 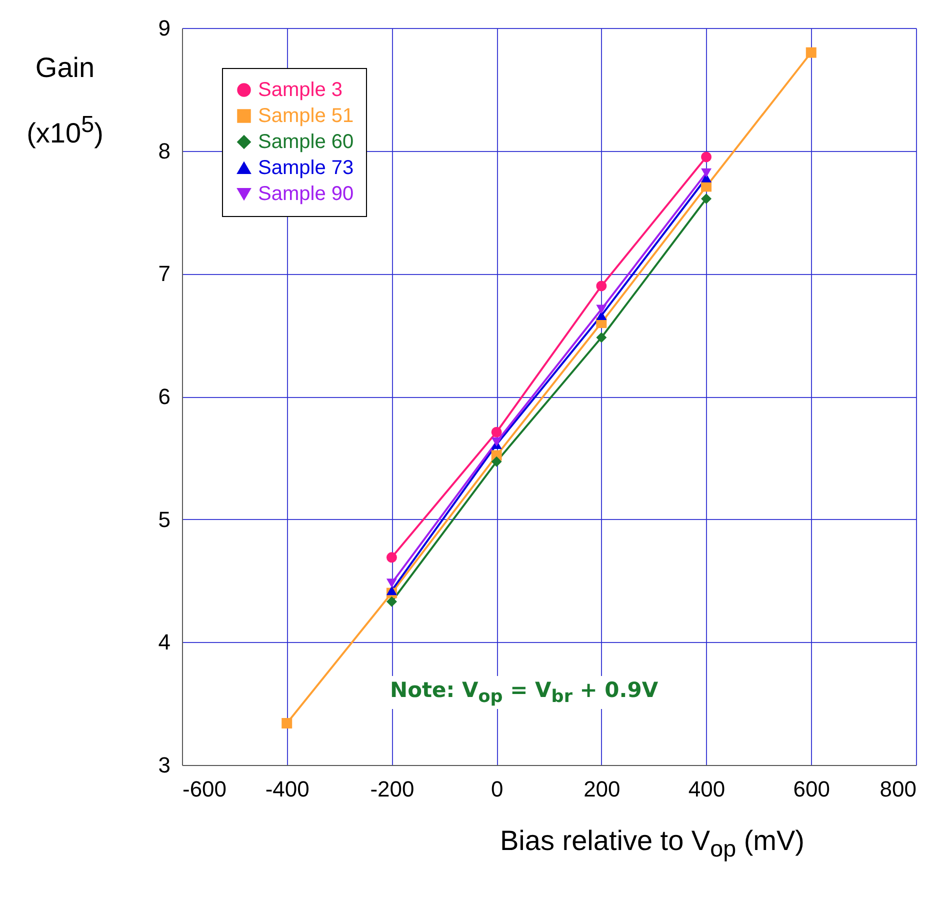 What do you see at coordinates (164, 273) in the screenshot?
I see `y-tick-label: 7` at bounding box center [164, 273].